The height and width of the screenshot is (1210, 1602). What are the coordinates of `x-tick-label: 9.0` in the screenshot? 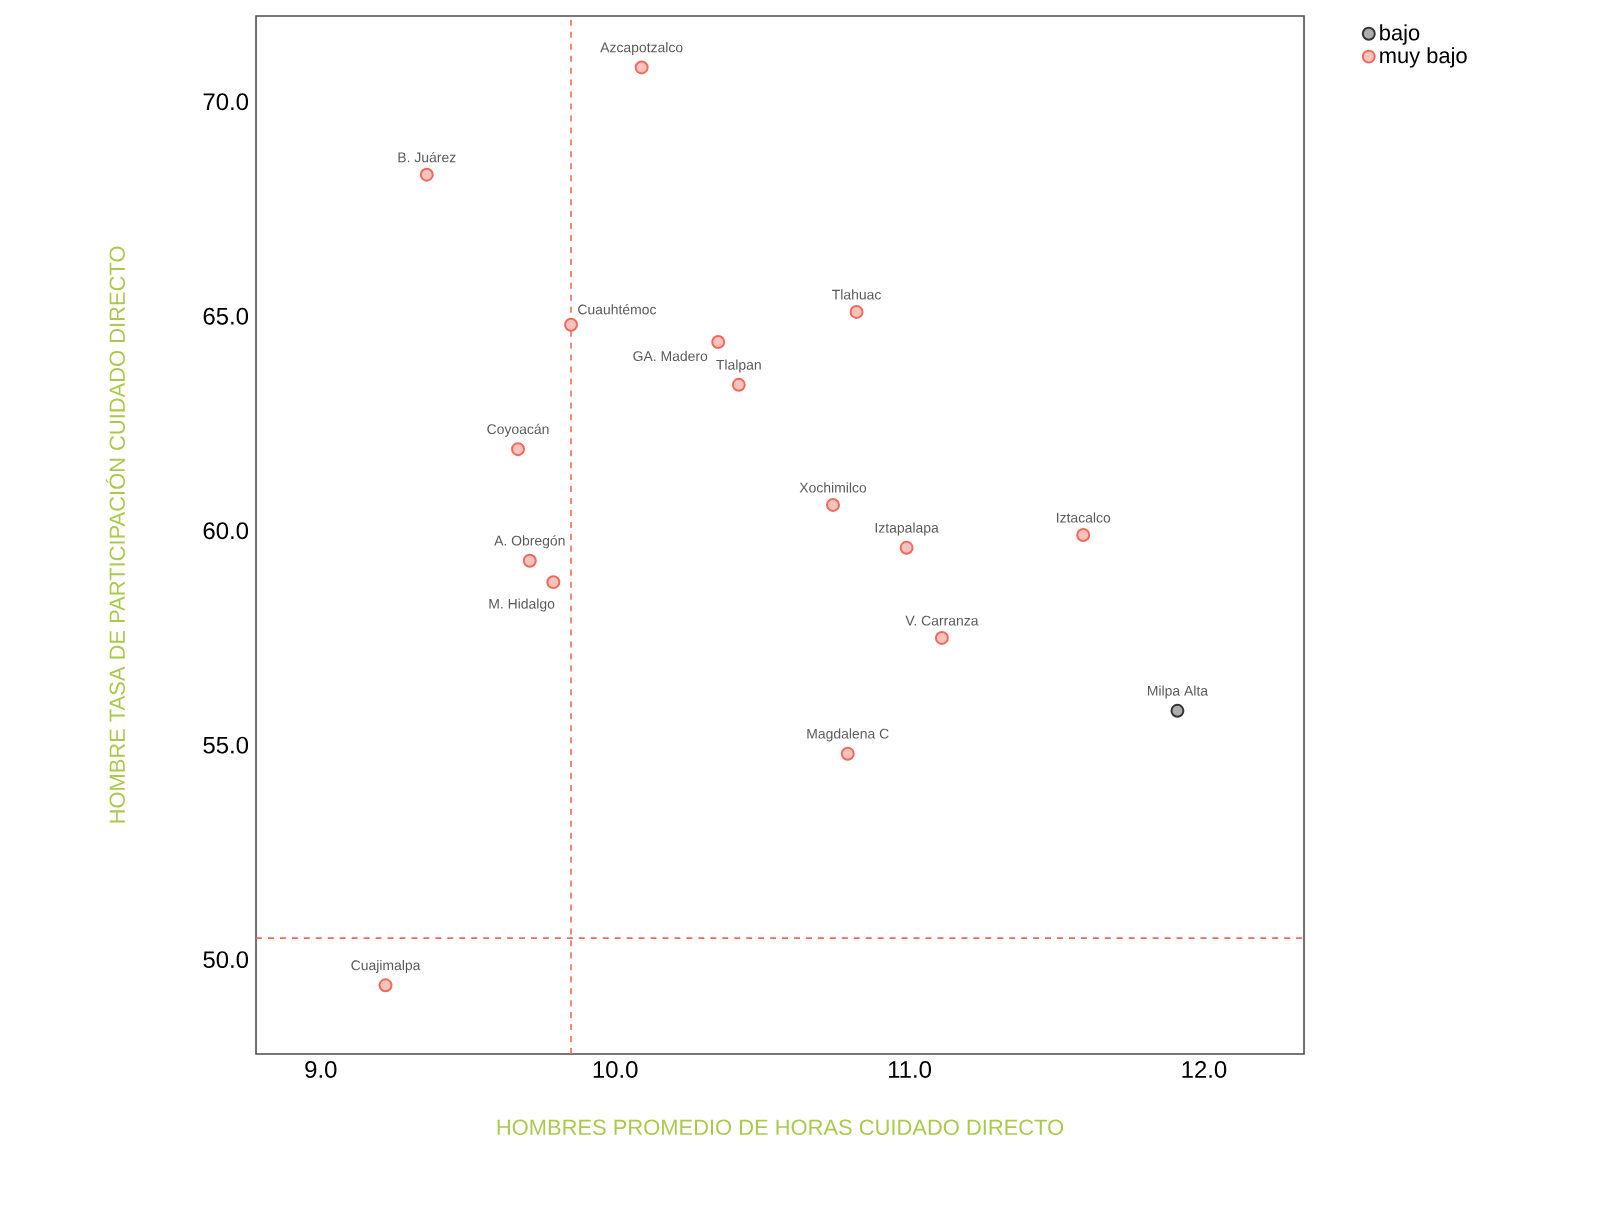 It's located at (321, 1069).